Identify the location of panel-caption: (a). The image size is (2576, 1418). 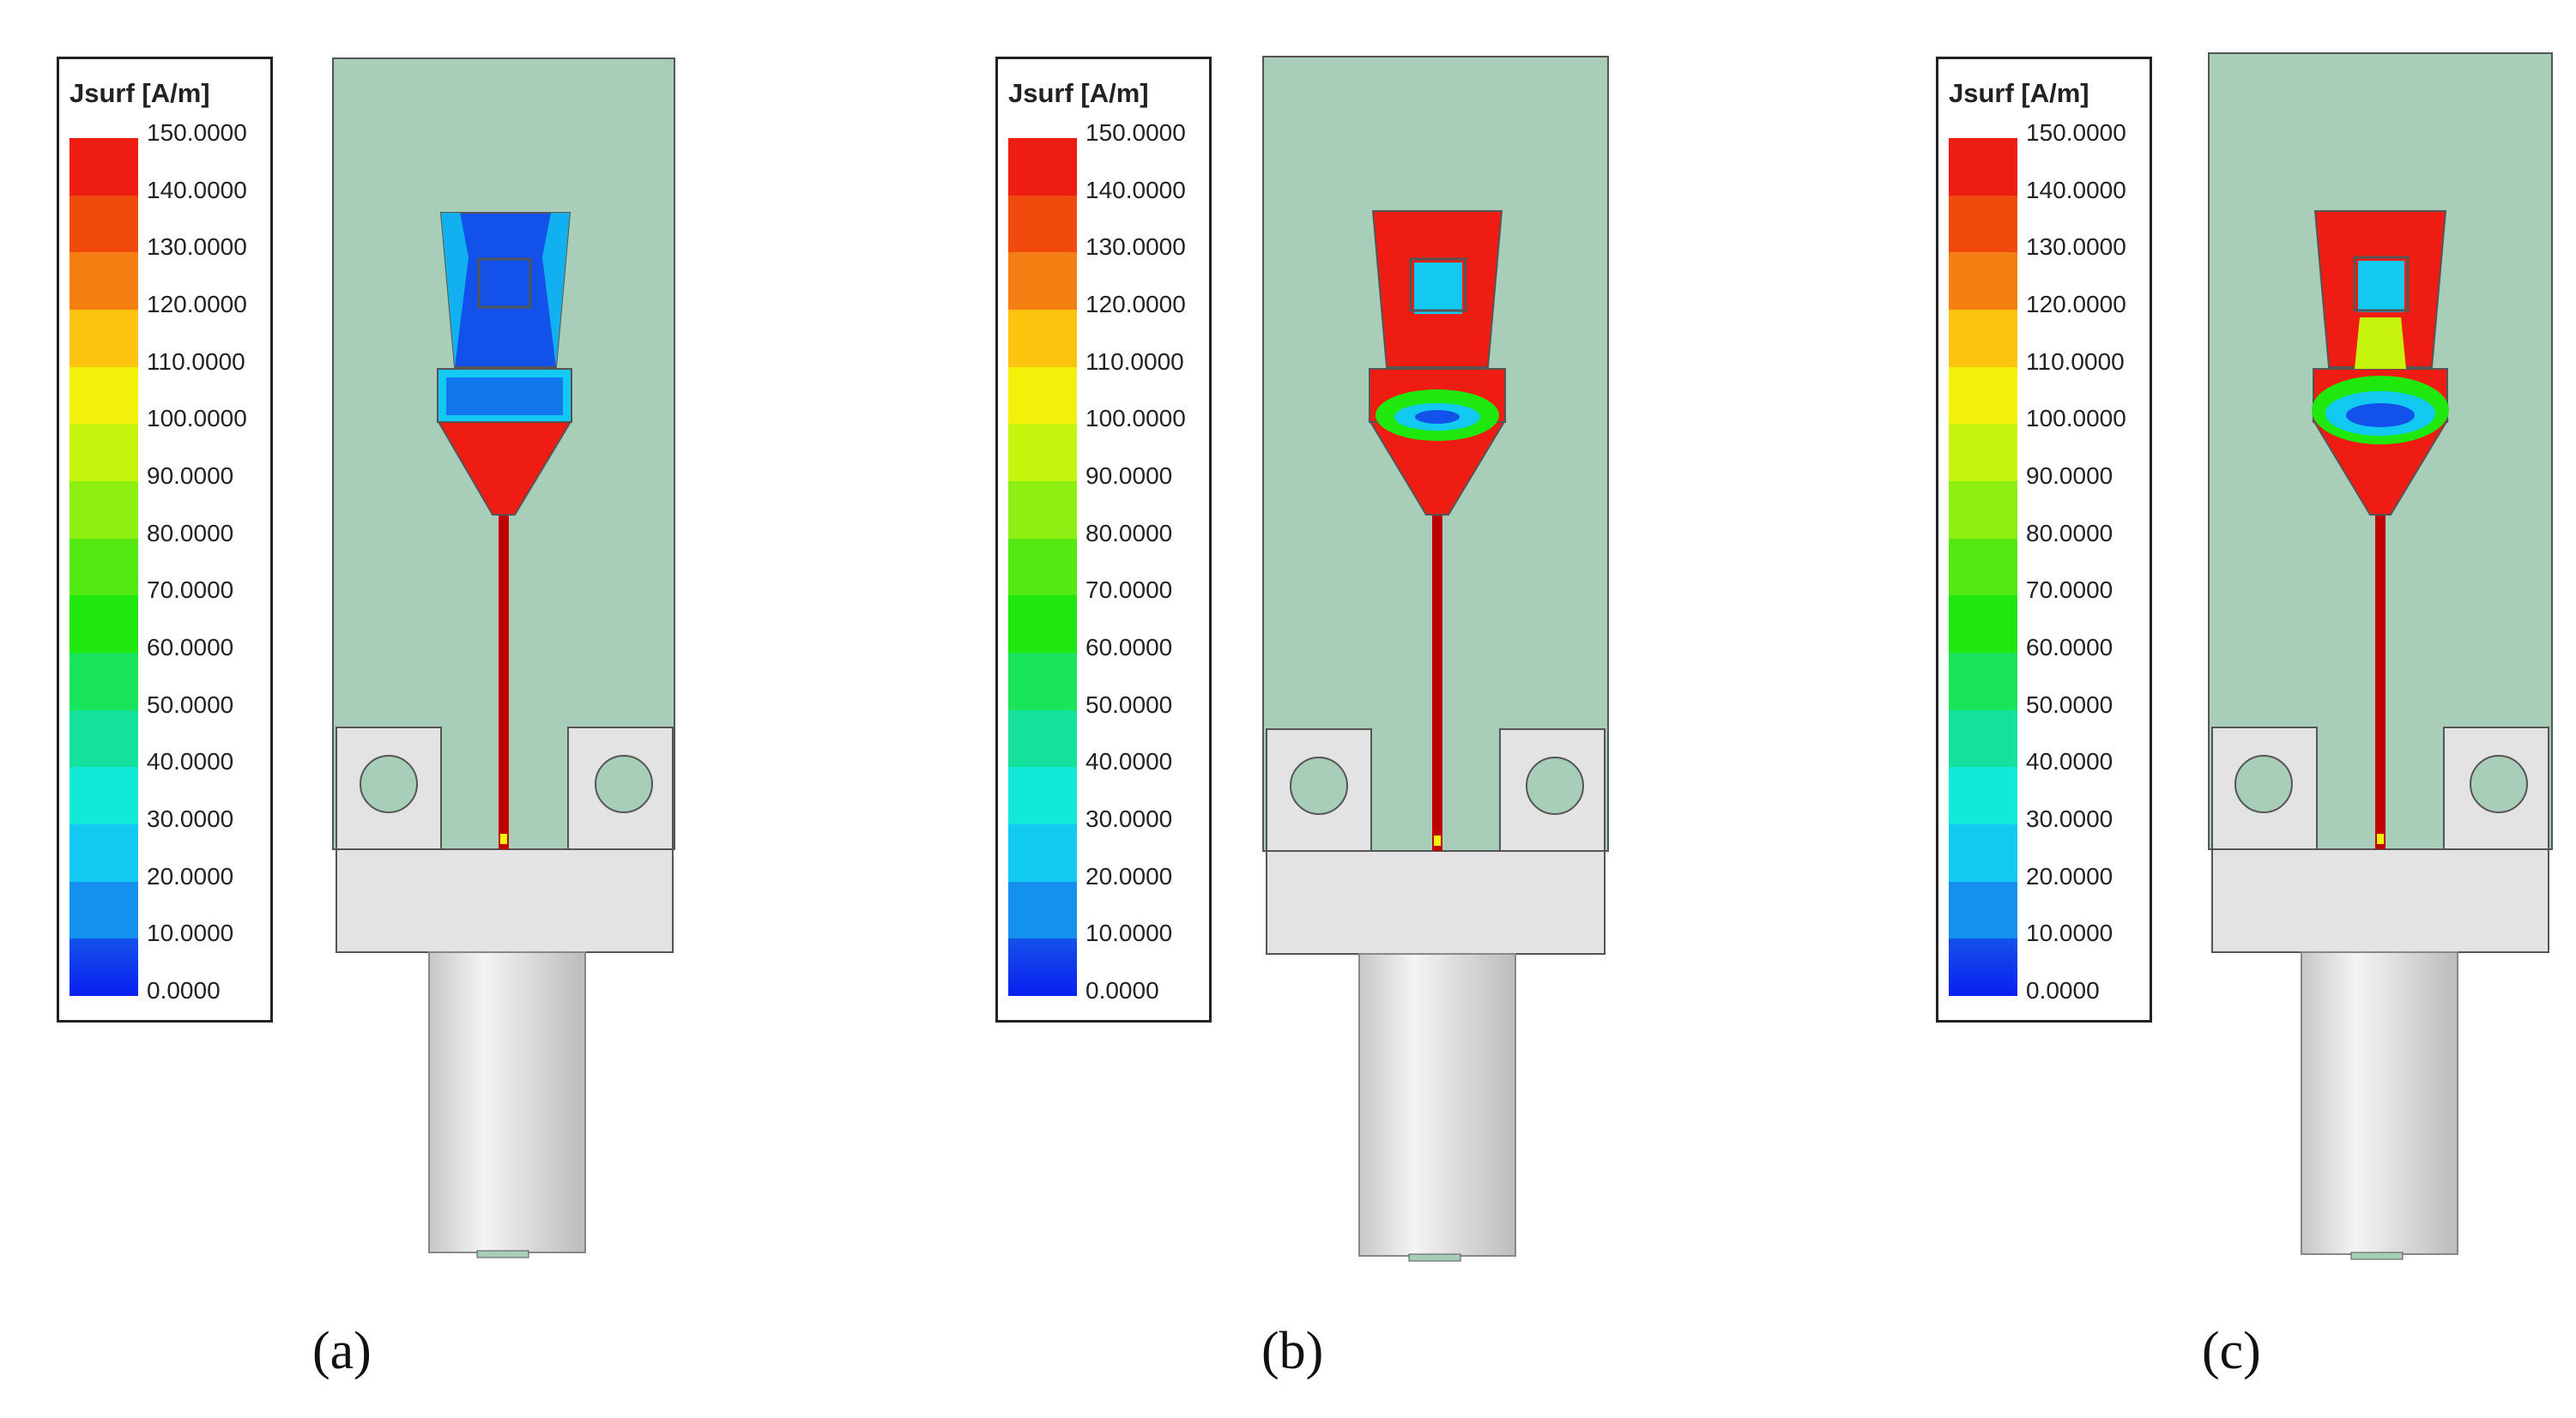
(342, 1351).